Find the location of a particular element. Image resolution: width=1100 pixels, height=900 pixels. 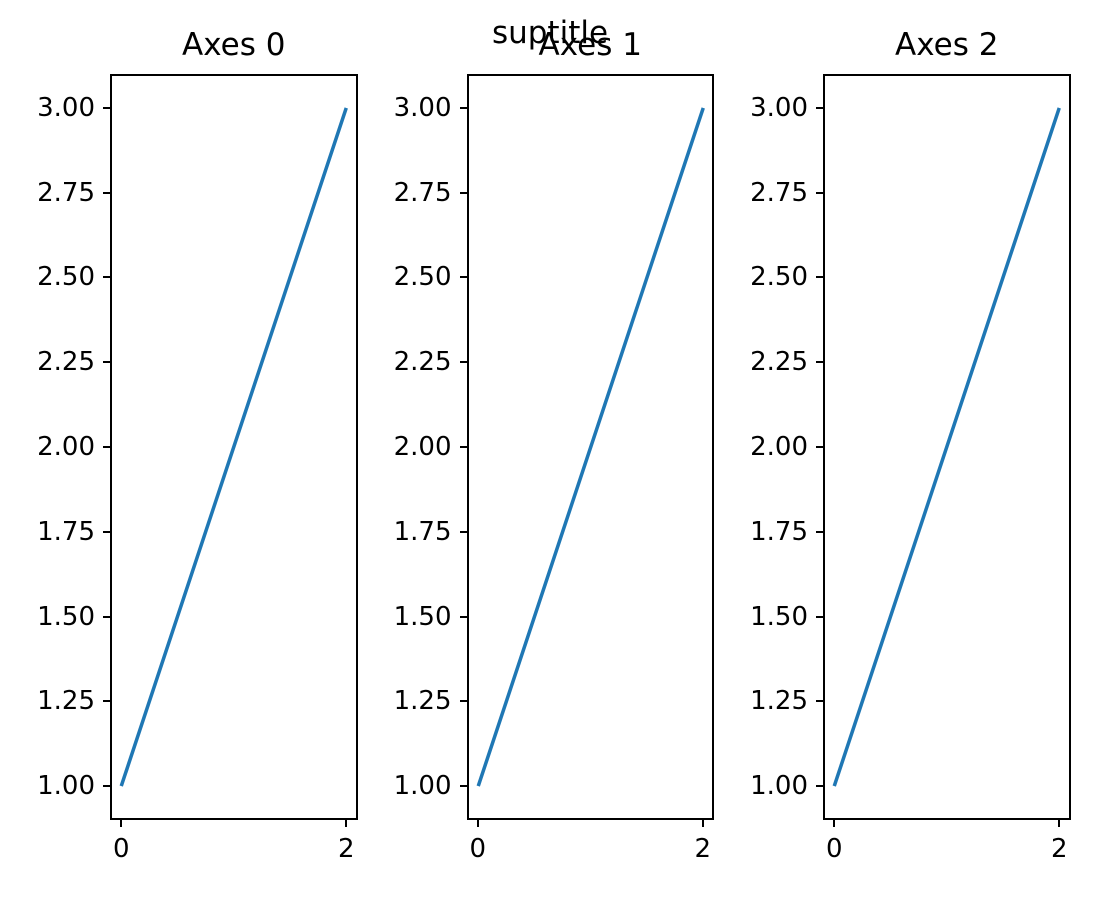

figure-suptitle: suptitle is located at coordinates (550, 33).